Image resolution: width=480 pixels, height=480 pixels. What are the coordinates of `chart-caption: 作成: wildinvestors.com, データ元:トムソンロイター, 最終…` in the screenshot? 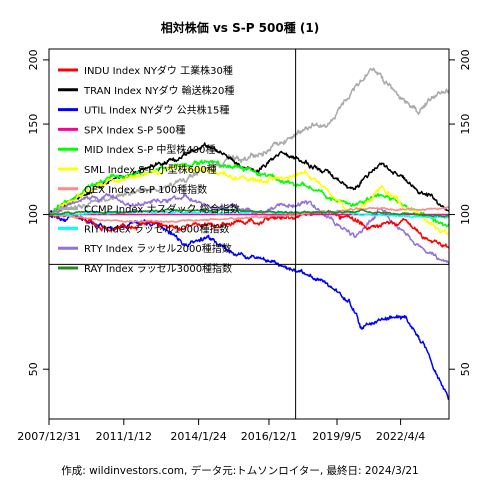 It's located at (239, 470).